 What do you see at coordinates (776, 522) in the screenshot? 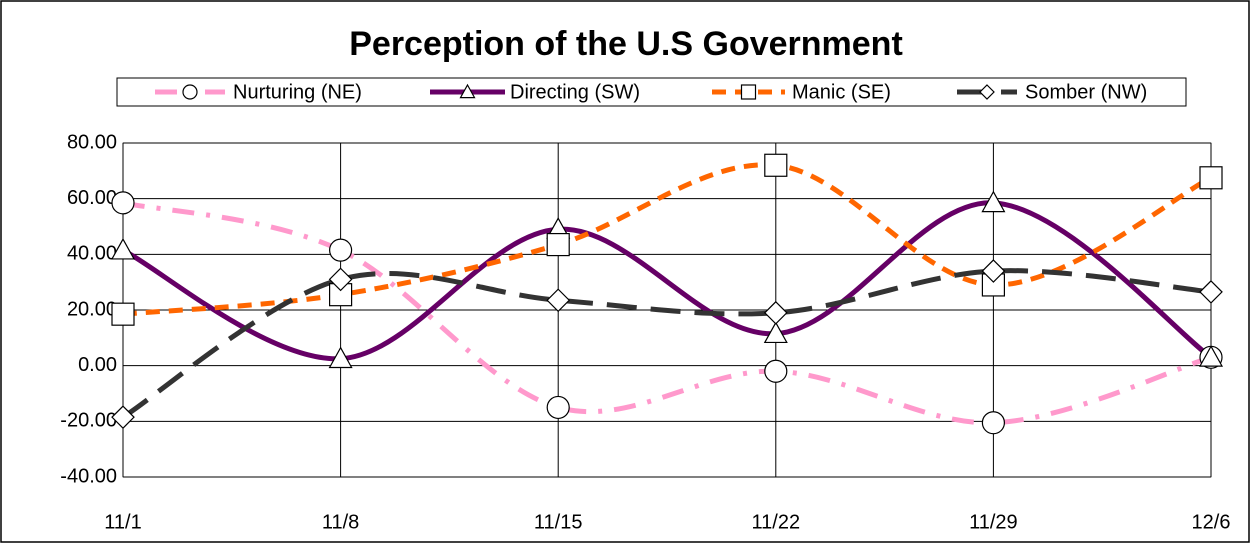
I see `x-tick-label: 11/22` at bounding box center [776, 522].